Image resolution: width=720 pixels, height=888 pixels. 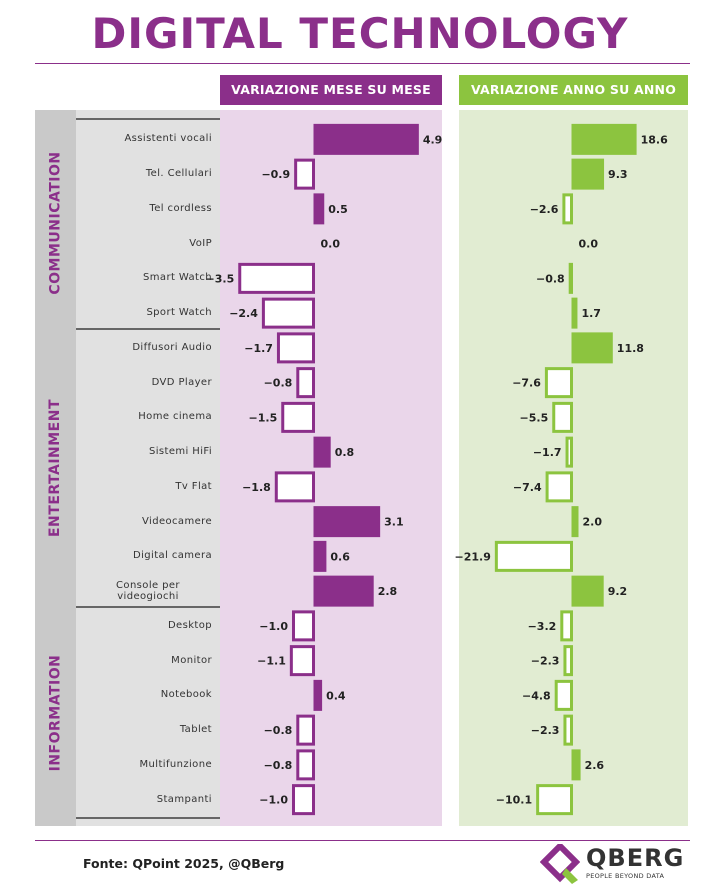 I want to click on data-label: −3.2, so click(x=542, y=626).